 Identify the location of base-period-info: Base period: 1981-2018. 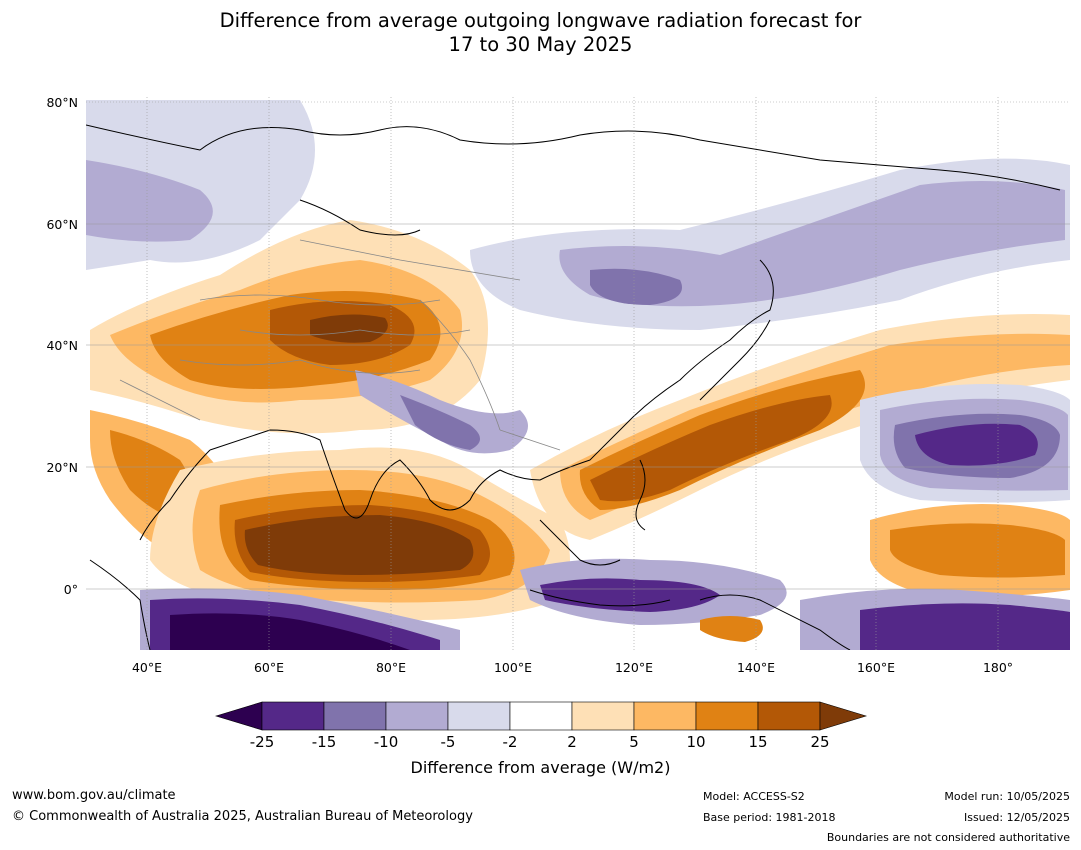
(769, 817).